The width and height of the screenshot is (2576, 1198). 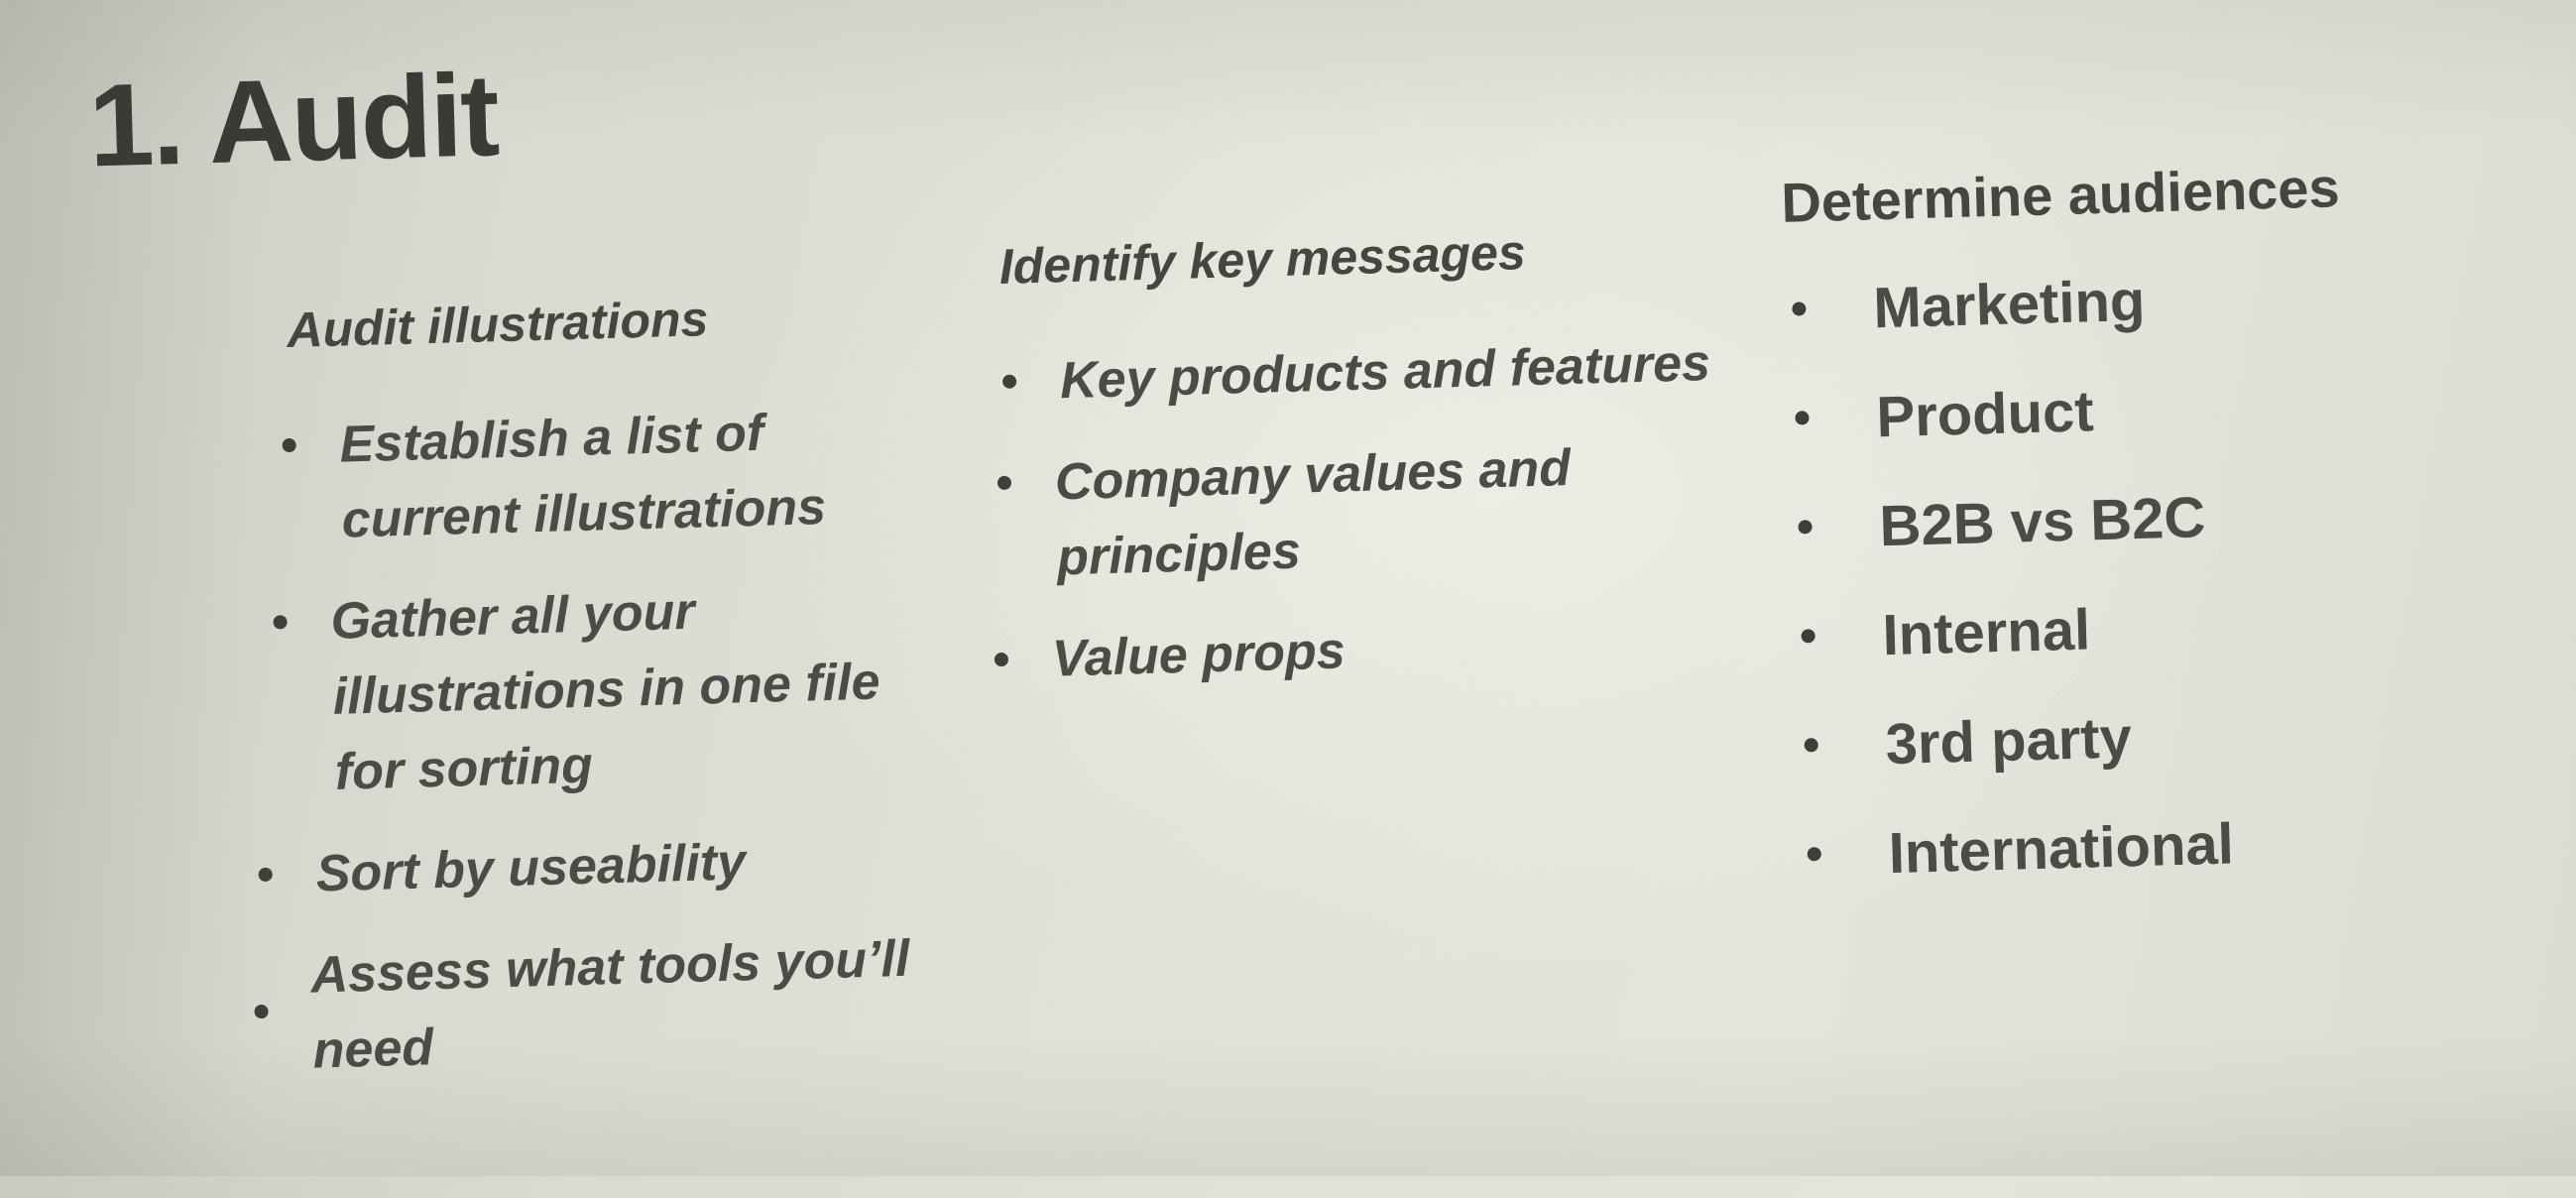 I want to click on list-item: Assess what tools you’ll need, so click(x=594, y=1005).